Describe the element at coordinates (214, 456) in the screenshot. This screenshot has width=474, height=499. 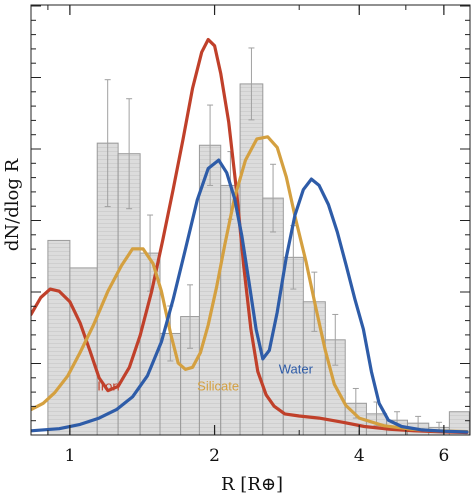
I see `x-tick-label-2: 2` at that location.